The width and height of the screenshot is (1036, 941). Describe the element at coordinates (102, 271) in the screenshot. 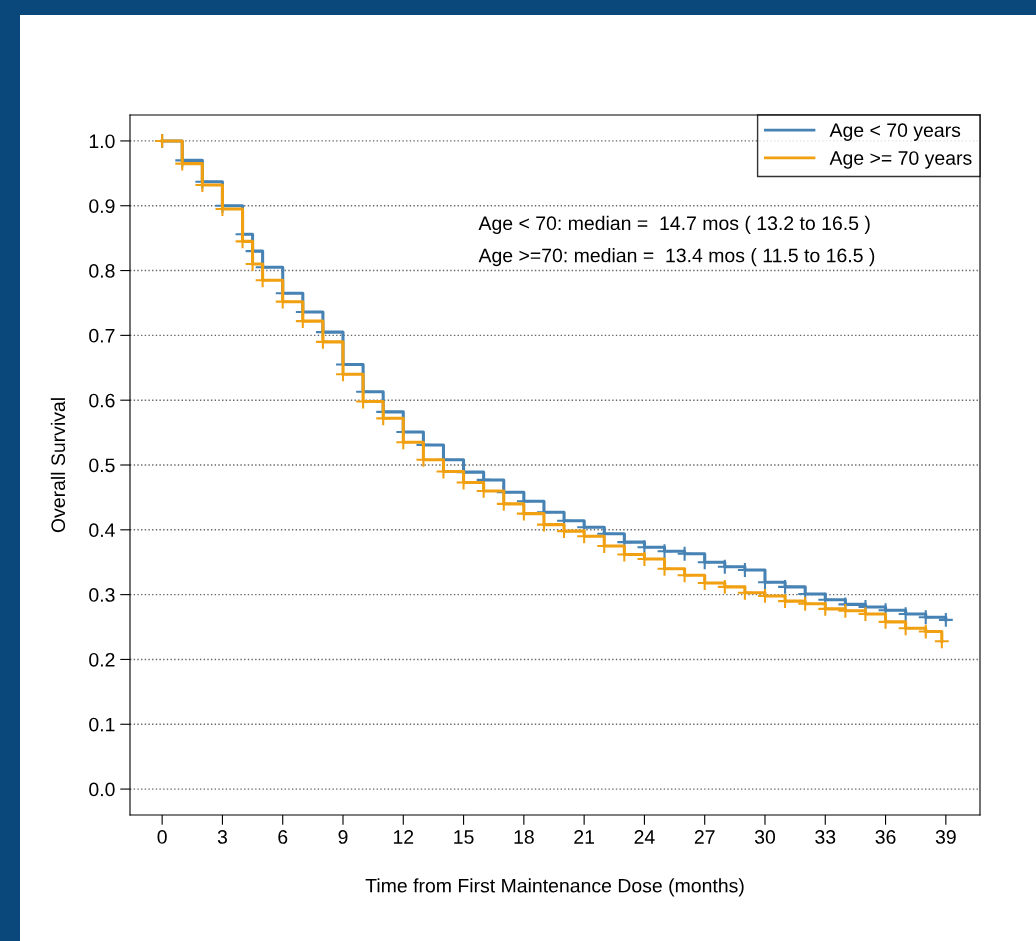

I see `y-tick-label: 0.8` at that location.